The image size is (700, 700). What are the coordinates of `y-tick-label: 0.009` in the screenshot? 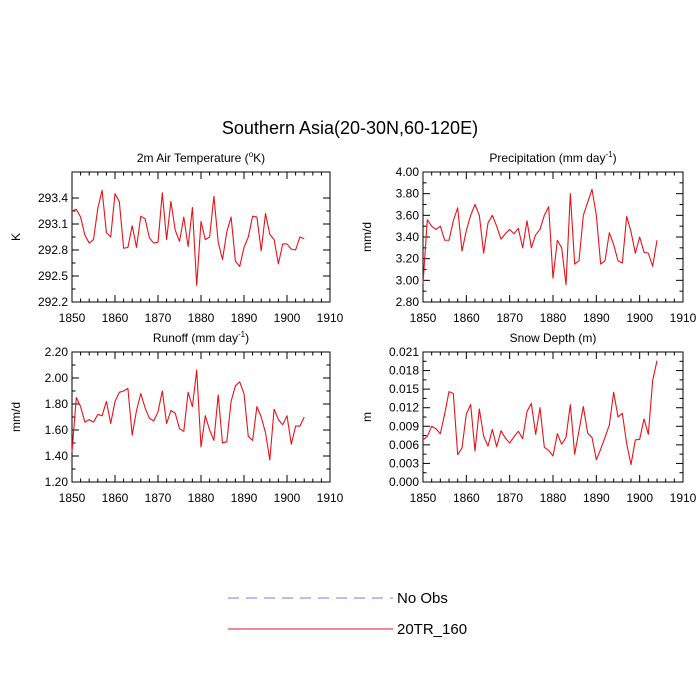 It's located at (404, 426).